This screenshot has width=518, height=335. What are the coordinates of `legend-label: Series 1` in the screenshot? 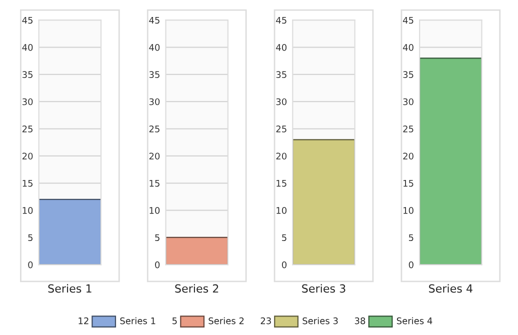 It's located at (138, 320).